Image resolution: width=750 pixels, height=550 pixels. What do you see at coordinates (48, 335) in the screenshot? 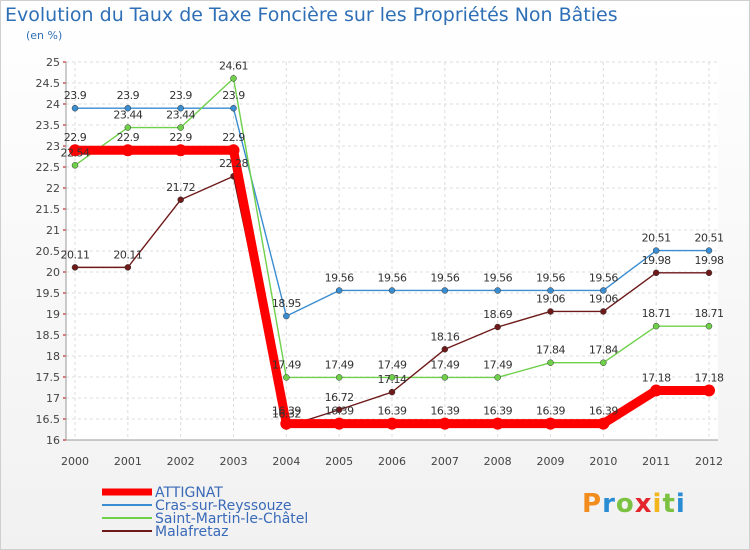
I see `y-tick-label: 18.5` at bounding box center [48, 335].